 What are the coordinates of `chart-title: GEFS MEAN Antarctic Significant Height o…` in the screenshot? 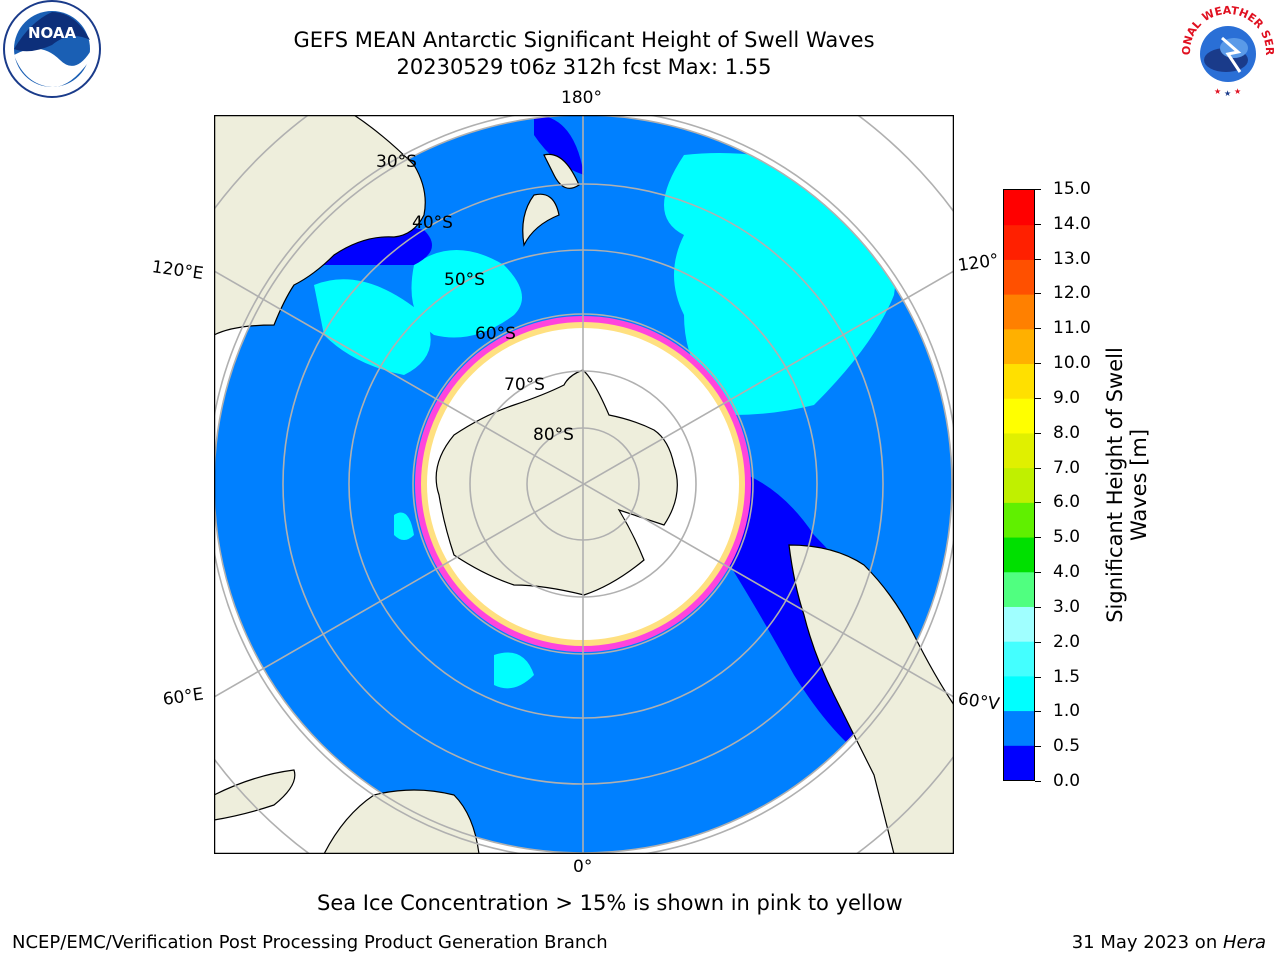 It's located at (584, 40).